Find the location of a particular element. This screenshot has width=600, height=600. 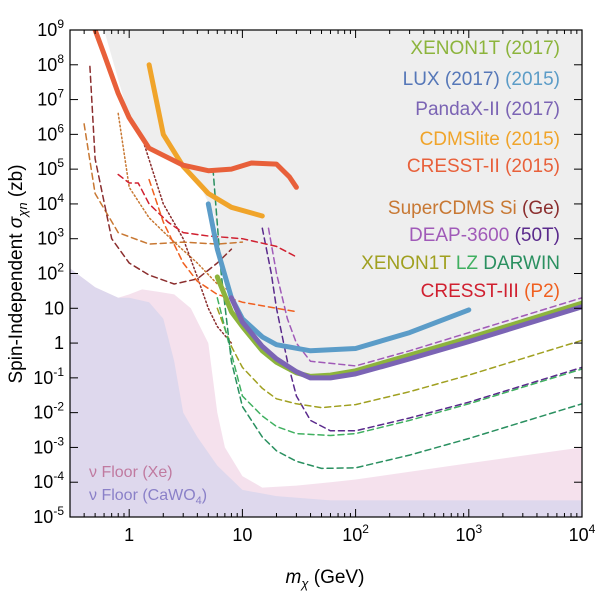

legend-entry: XENON1T (2017) is located at coordinates (485, 48).